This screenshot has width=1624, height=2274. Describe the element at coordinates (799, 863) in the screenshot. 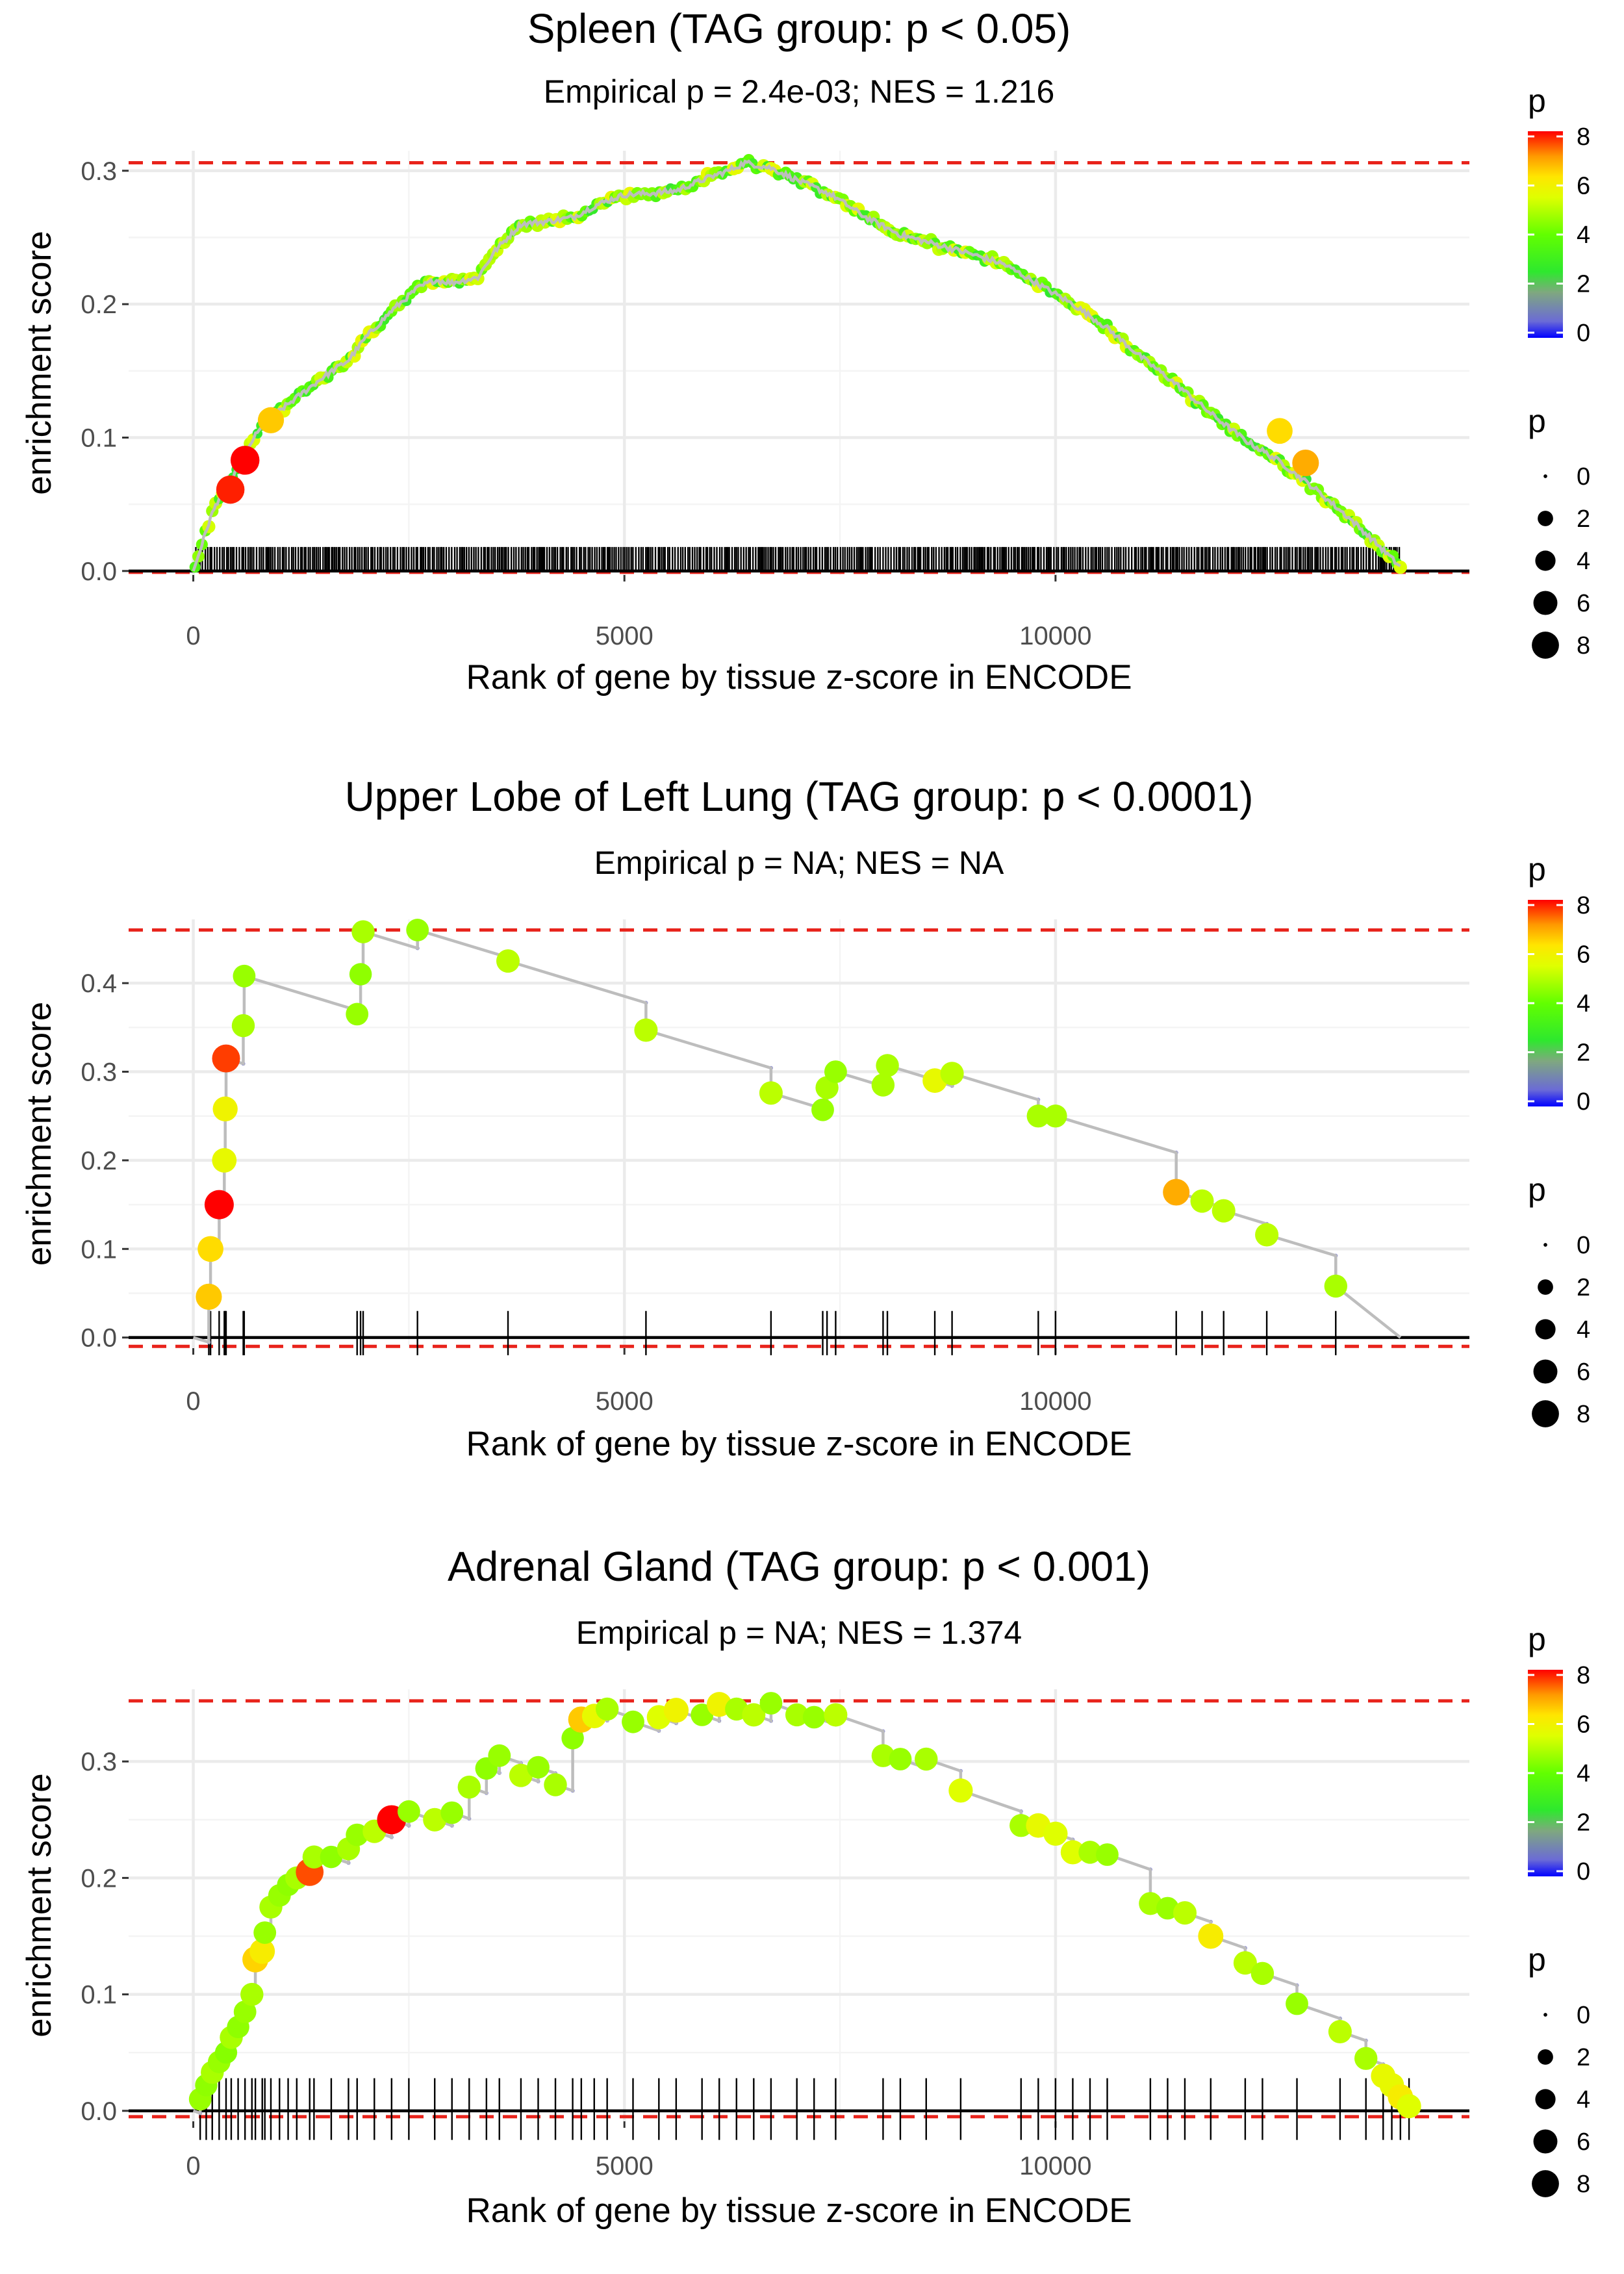

I see `chart-subtitle: Empirical p = NA; NES = NA` at that location.